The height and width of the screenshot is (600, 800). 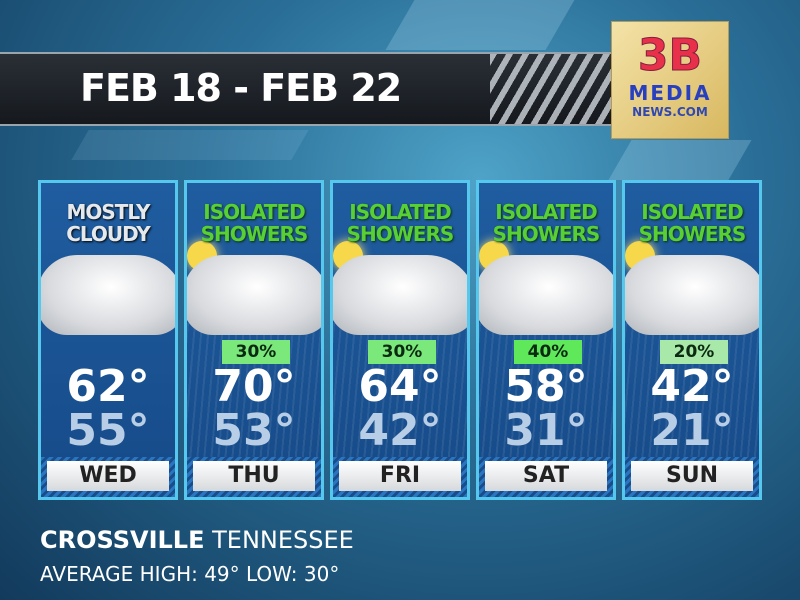 What do you see at coordinates (670, 112) in the screenshot?
I see `logo-news: NEWS.COM` at bounding box center [670, 112].